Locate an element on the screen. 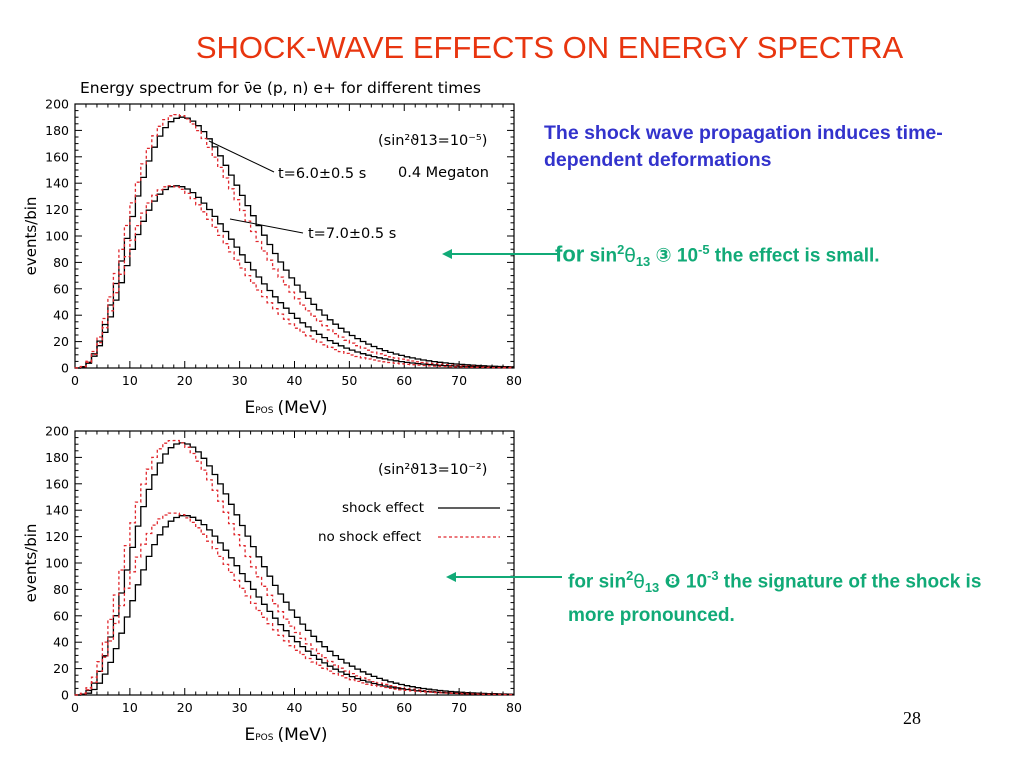 This screenshot has height=768, width=1024. large-effect-theta: θ is located at coordinates (639, 581).